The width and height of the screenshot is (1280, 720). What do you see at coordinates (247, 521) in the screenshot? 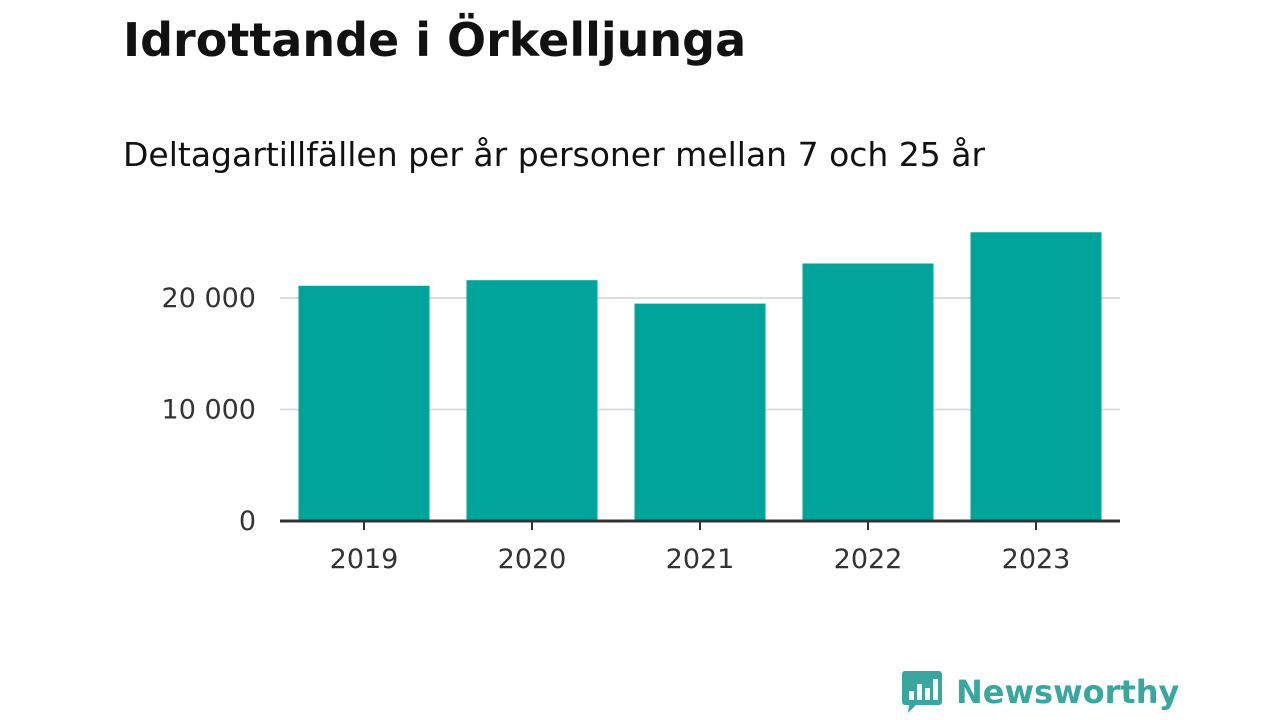
I see `y-tick-label: 0` at bounding box center [247, 521].